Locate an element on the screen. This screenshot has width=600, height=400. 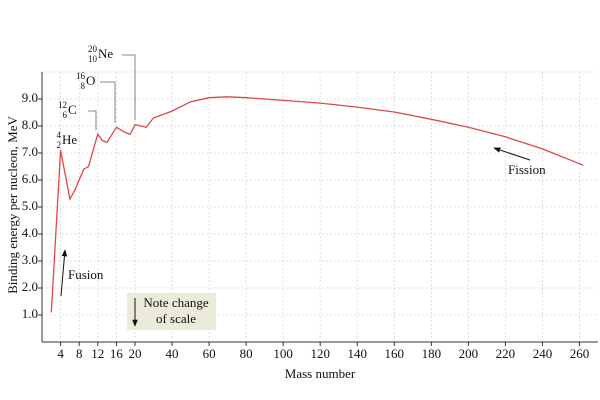
x-tick-label: 260 is located at coordinates (580, 353).